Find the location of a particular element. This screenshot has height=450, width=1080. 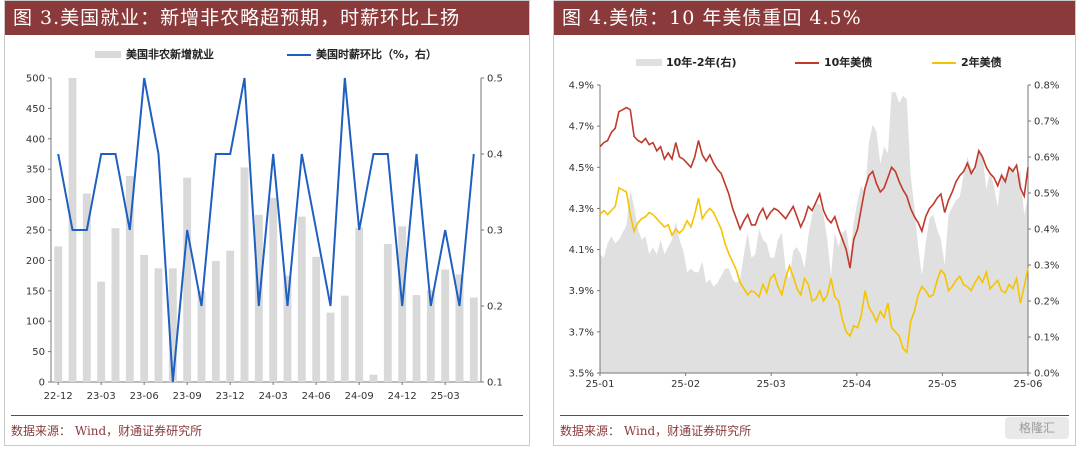

y-tick-label-right: 0.0% is located at coordinates (1046, 374).